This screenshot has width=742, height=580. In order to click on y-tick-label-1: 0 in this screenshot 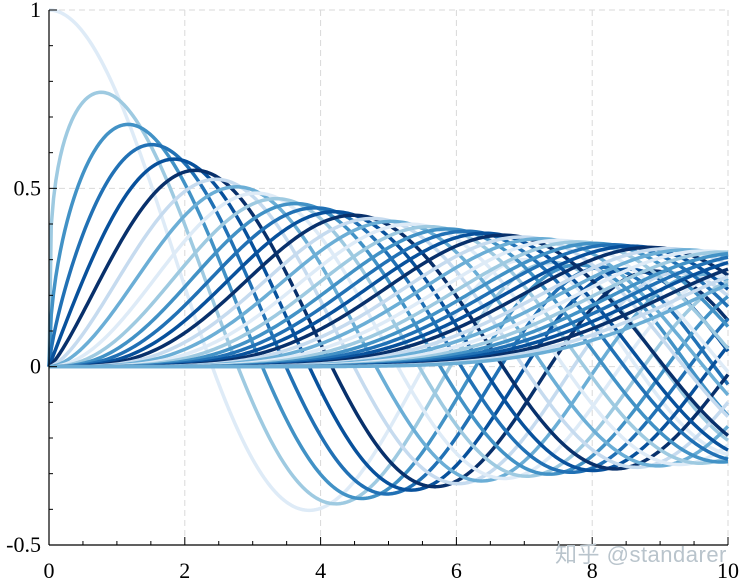, I will do `click(35, 366)`.